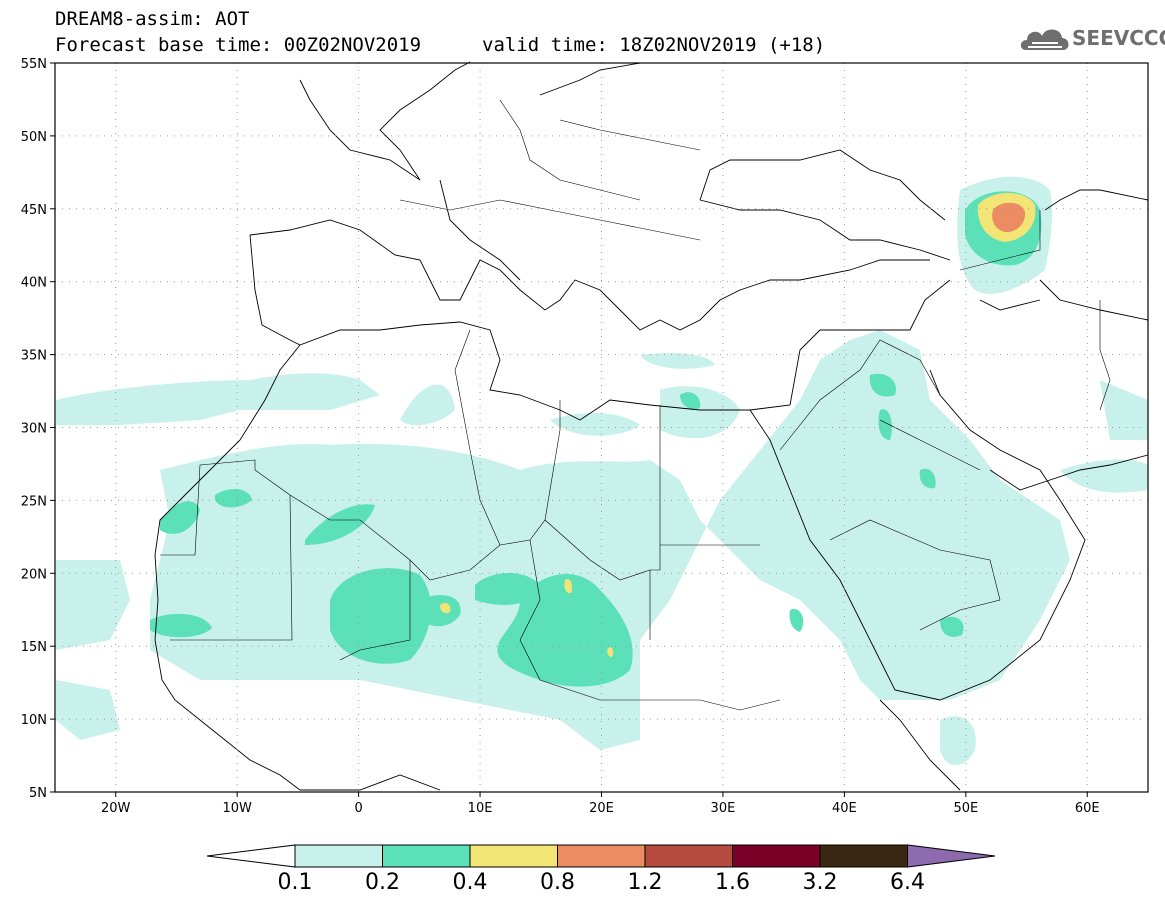 Image resolution: width=1165 pixels, height=905 pixels. Describe the element at coordinates (951, 856) in the screenshot. I see `colorbar-max-arrow` at that location.